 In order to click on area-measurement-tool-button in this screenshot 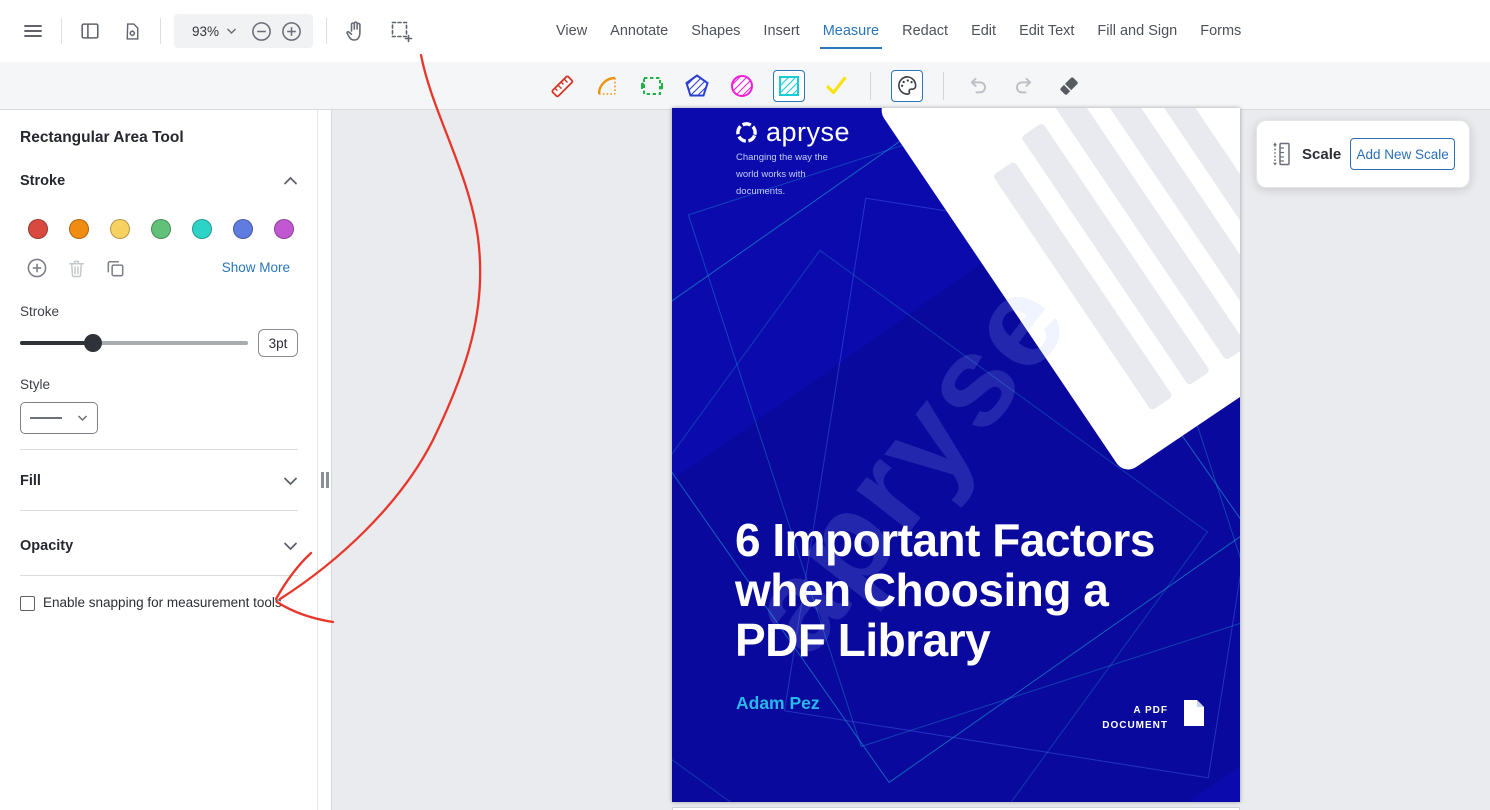, I will do `click(697, 86)`.